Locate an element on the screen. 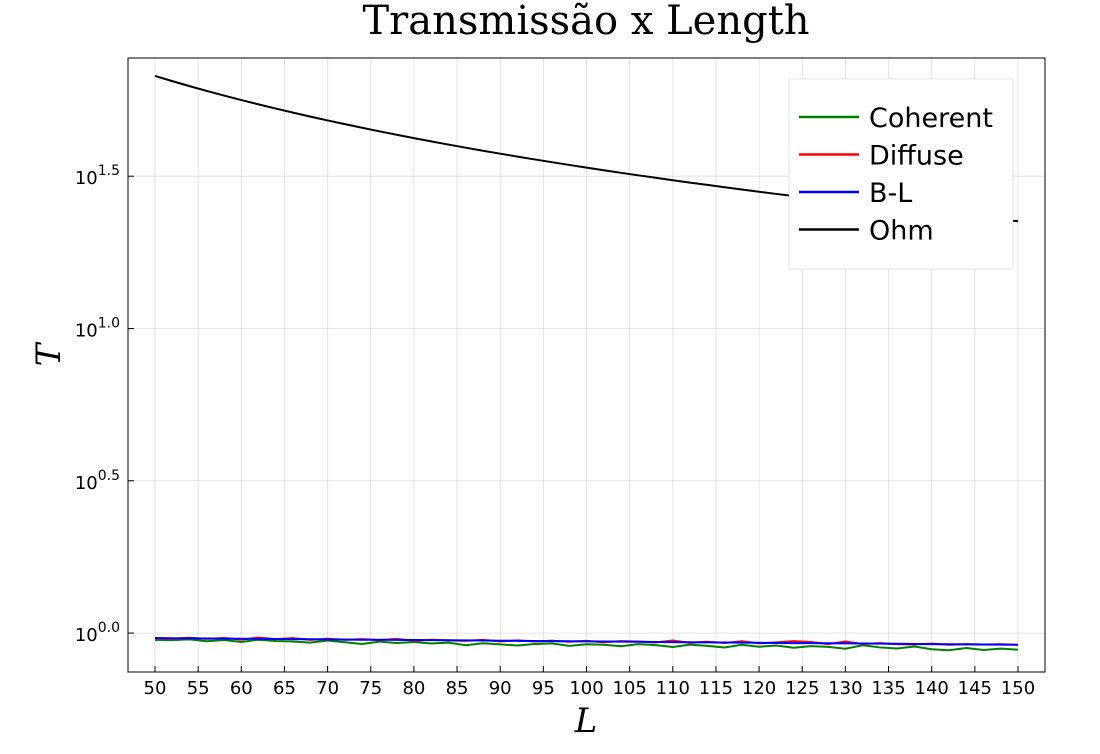 This screenshot has height=754, width=1100. x-tick-label: 95 is located at coordinates (543, 688).